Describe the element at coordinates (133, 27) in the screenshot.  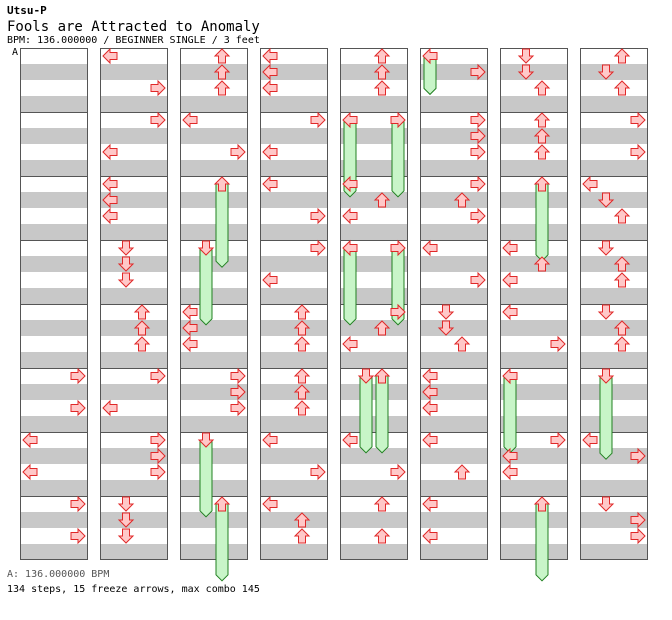
I see `song-title: Fools are Attracted to Anomaly` at that location.